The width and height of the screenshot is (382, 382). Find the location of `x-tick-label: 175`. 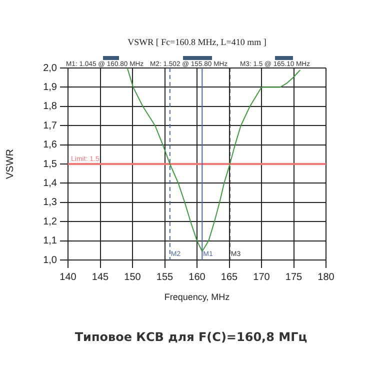

x-tick-label: 175 is located at coordinates (294, 277).